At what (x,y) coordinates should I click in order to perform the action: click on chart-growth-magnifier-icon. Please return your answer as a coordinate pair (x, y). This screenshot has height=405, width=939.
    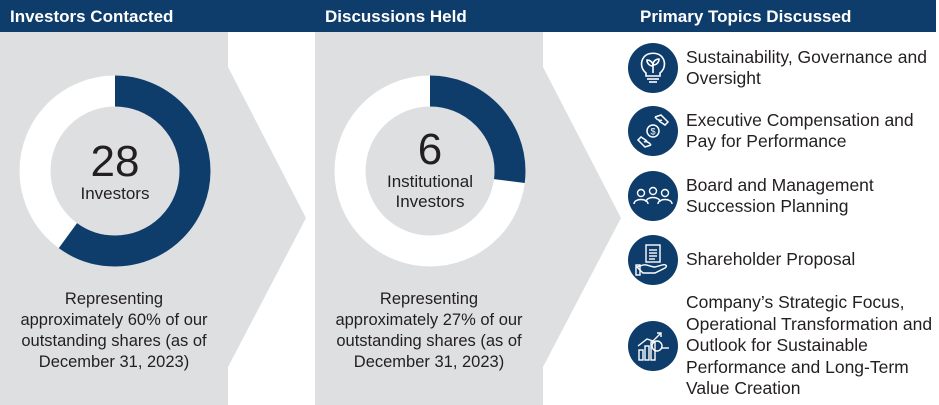
    Looking at the image, I should click on (653, 345).